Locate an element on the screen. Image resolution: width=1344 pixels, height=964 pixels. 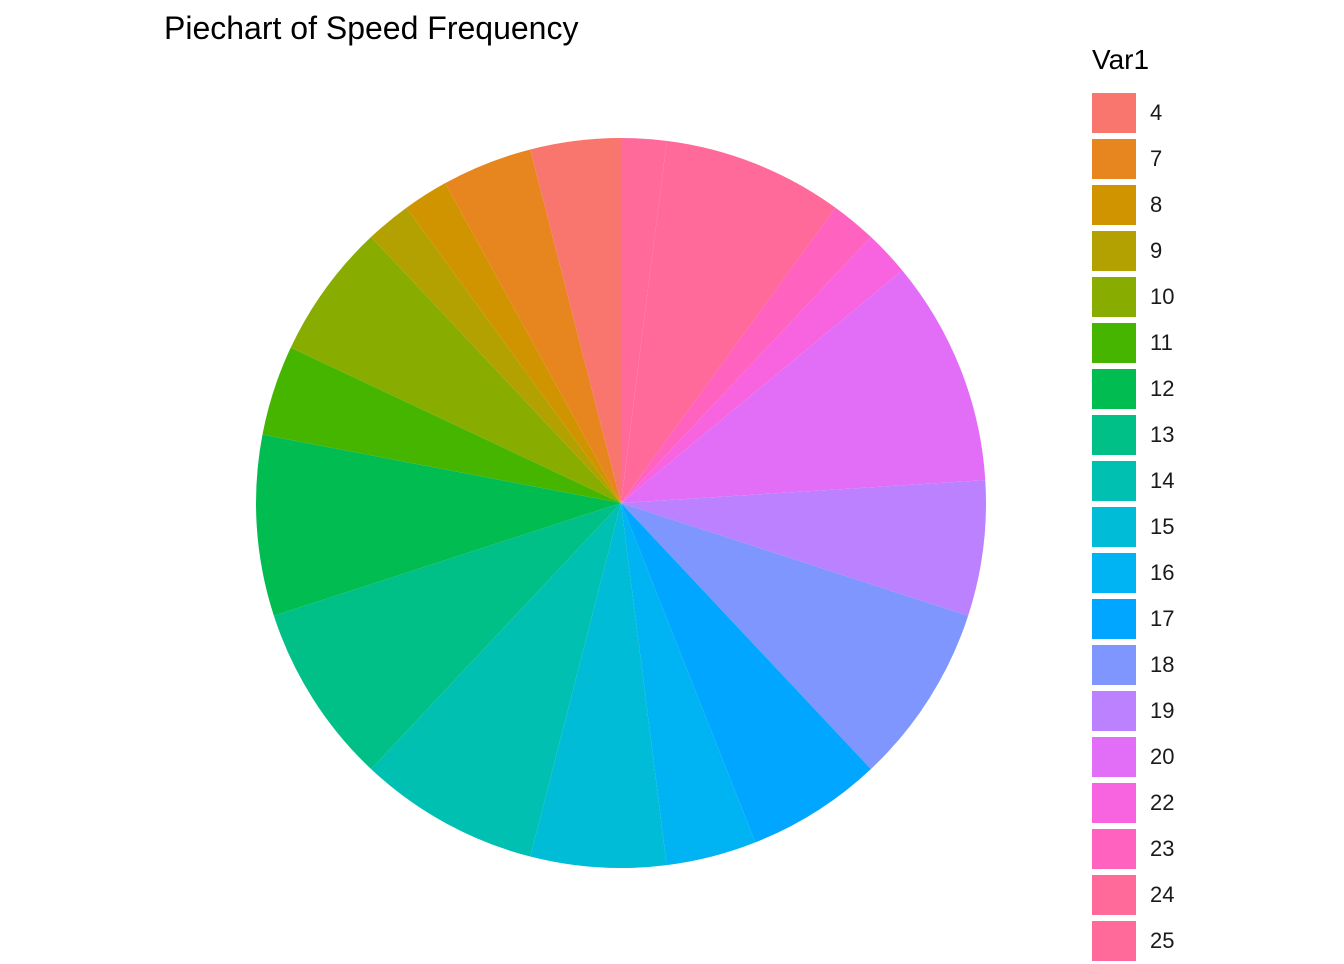
legend-item-18: 18 is located at coordinates (1133, 665).